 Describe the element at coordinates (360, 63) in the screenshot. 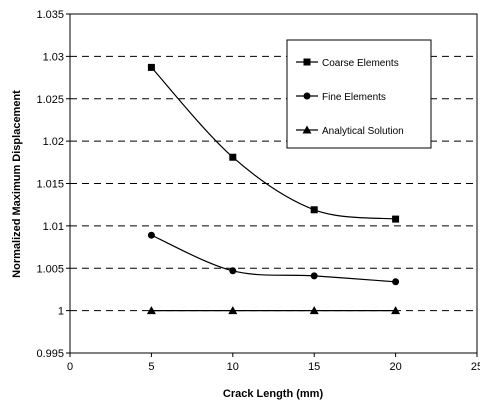

I see `legend-label-0: Coarse Elements` at that location.